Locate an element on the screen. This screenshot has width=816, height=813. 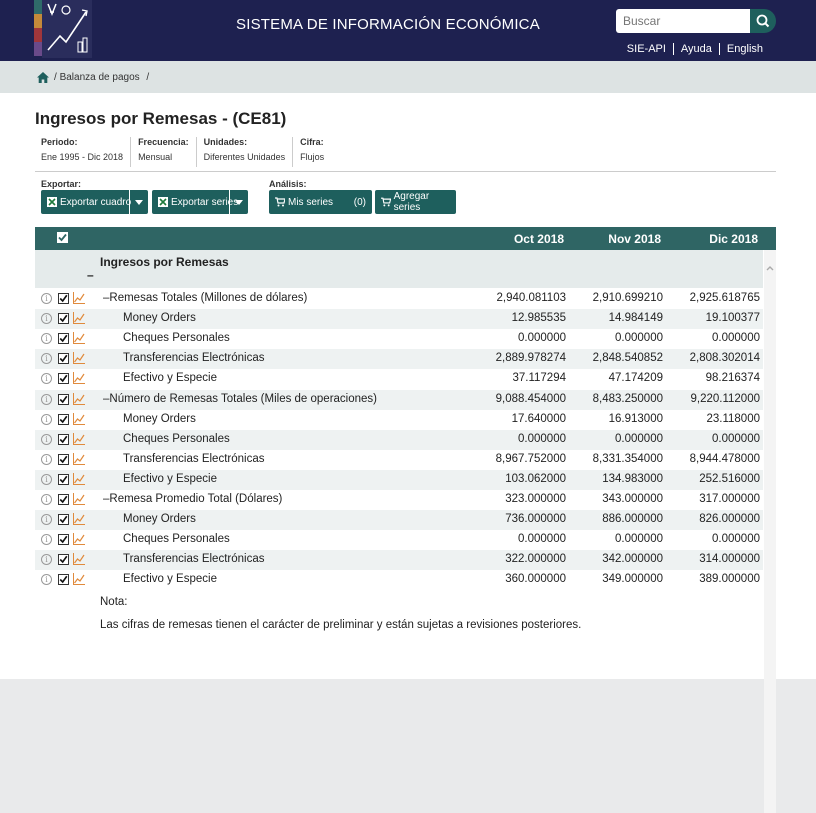
chevron-up-icon is located at coordinates (770, 268).